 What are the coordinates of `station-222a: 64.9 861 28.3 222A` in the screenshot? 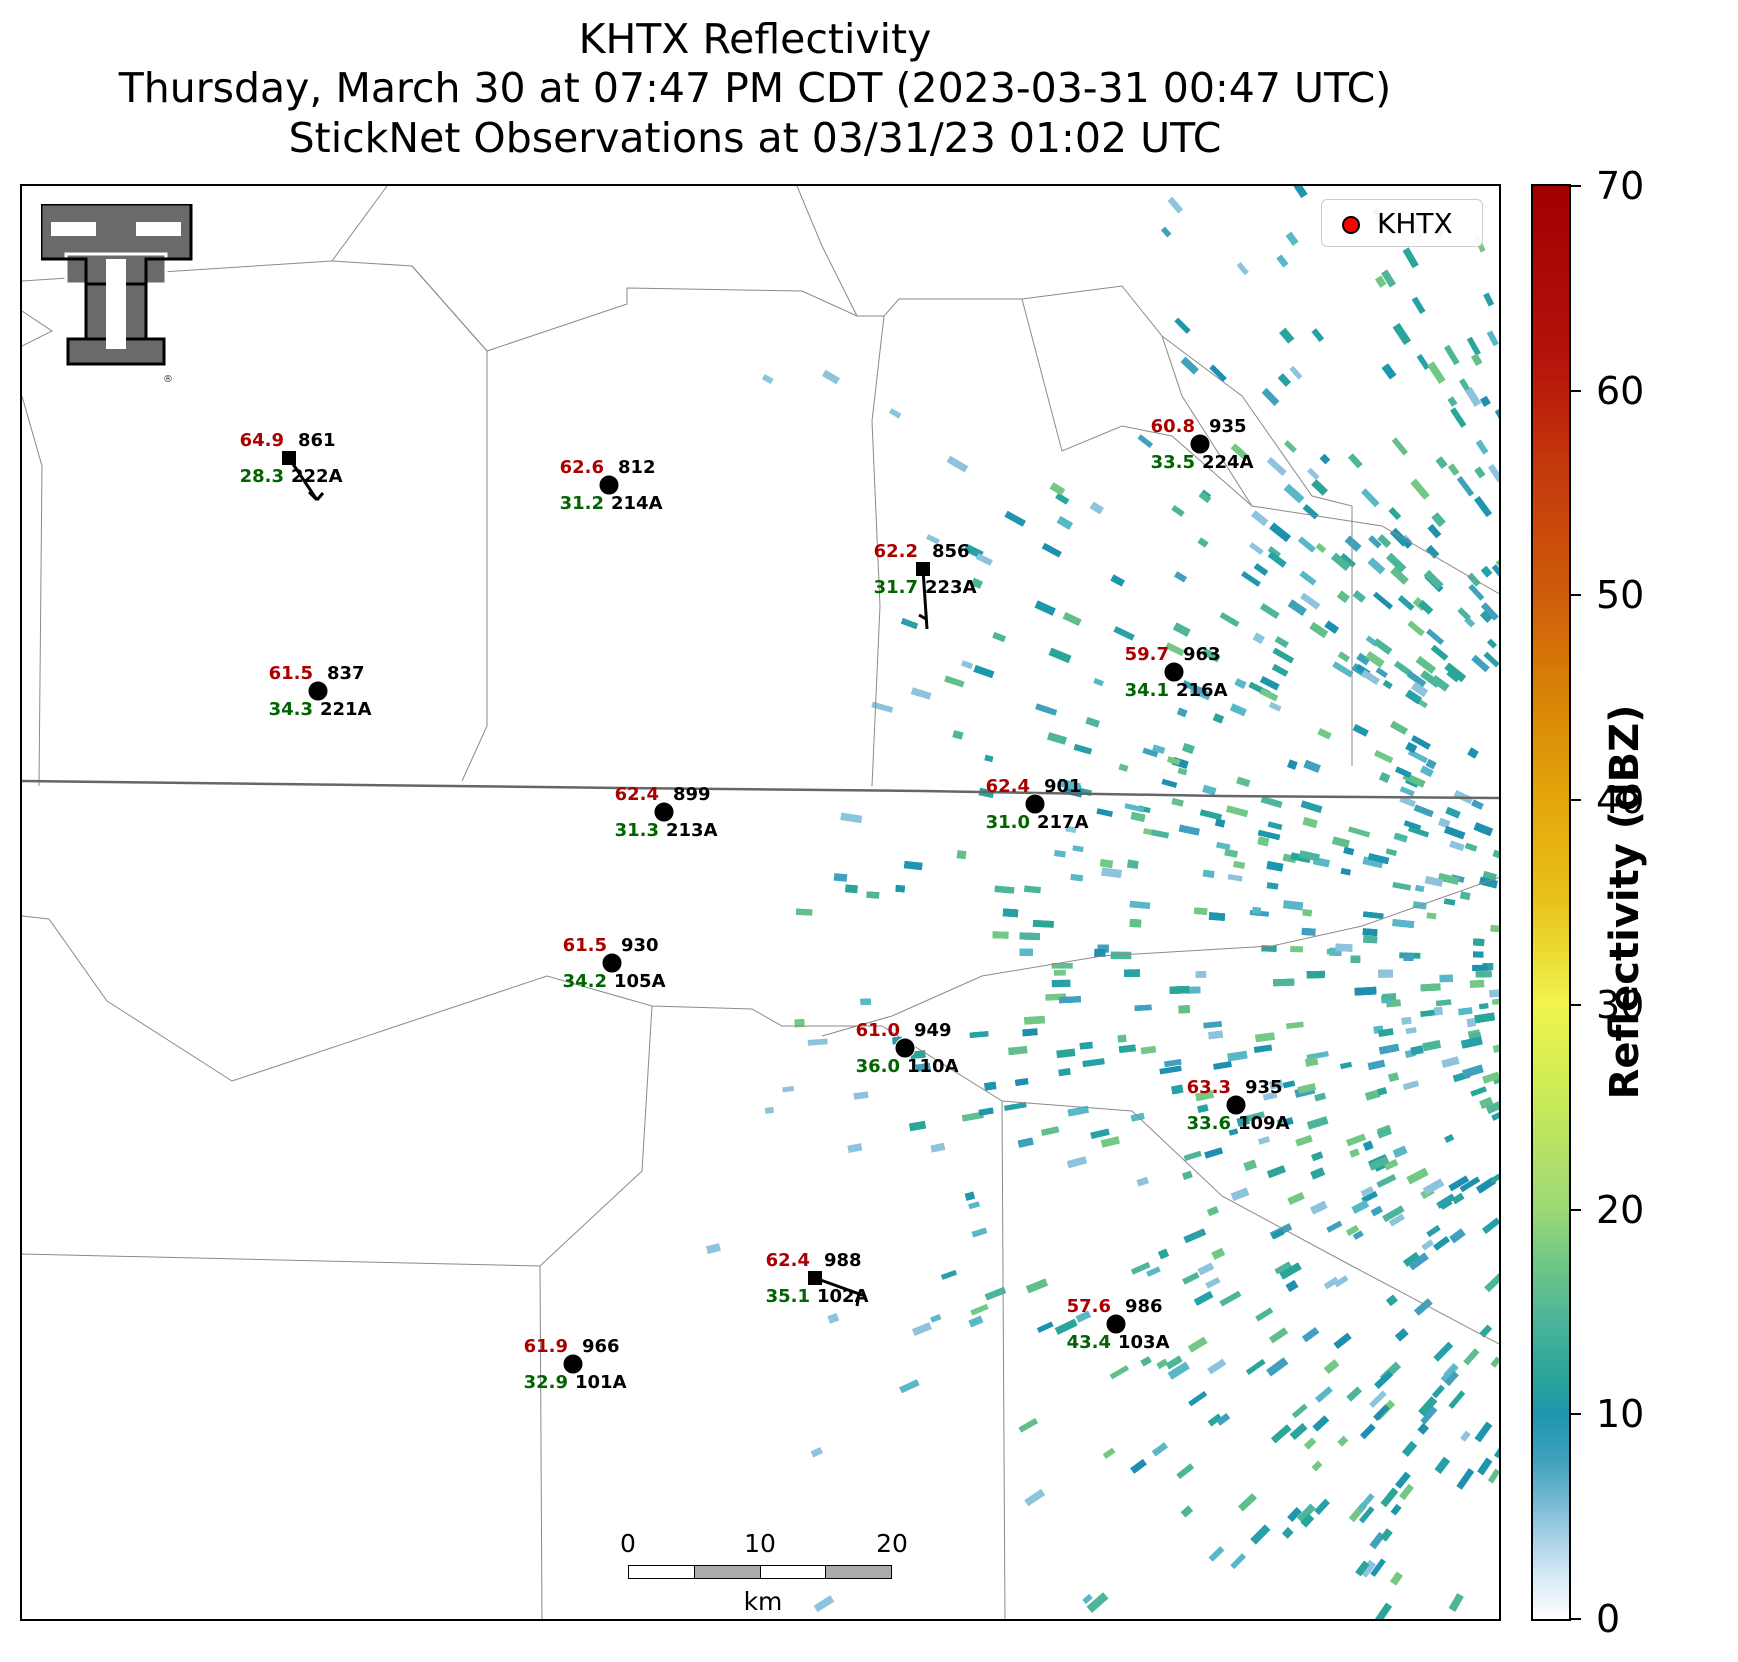 It's located at (291, 466).